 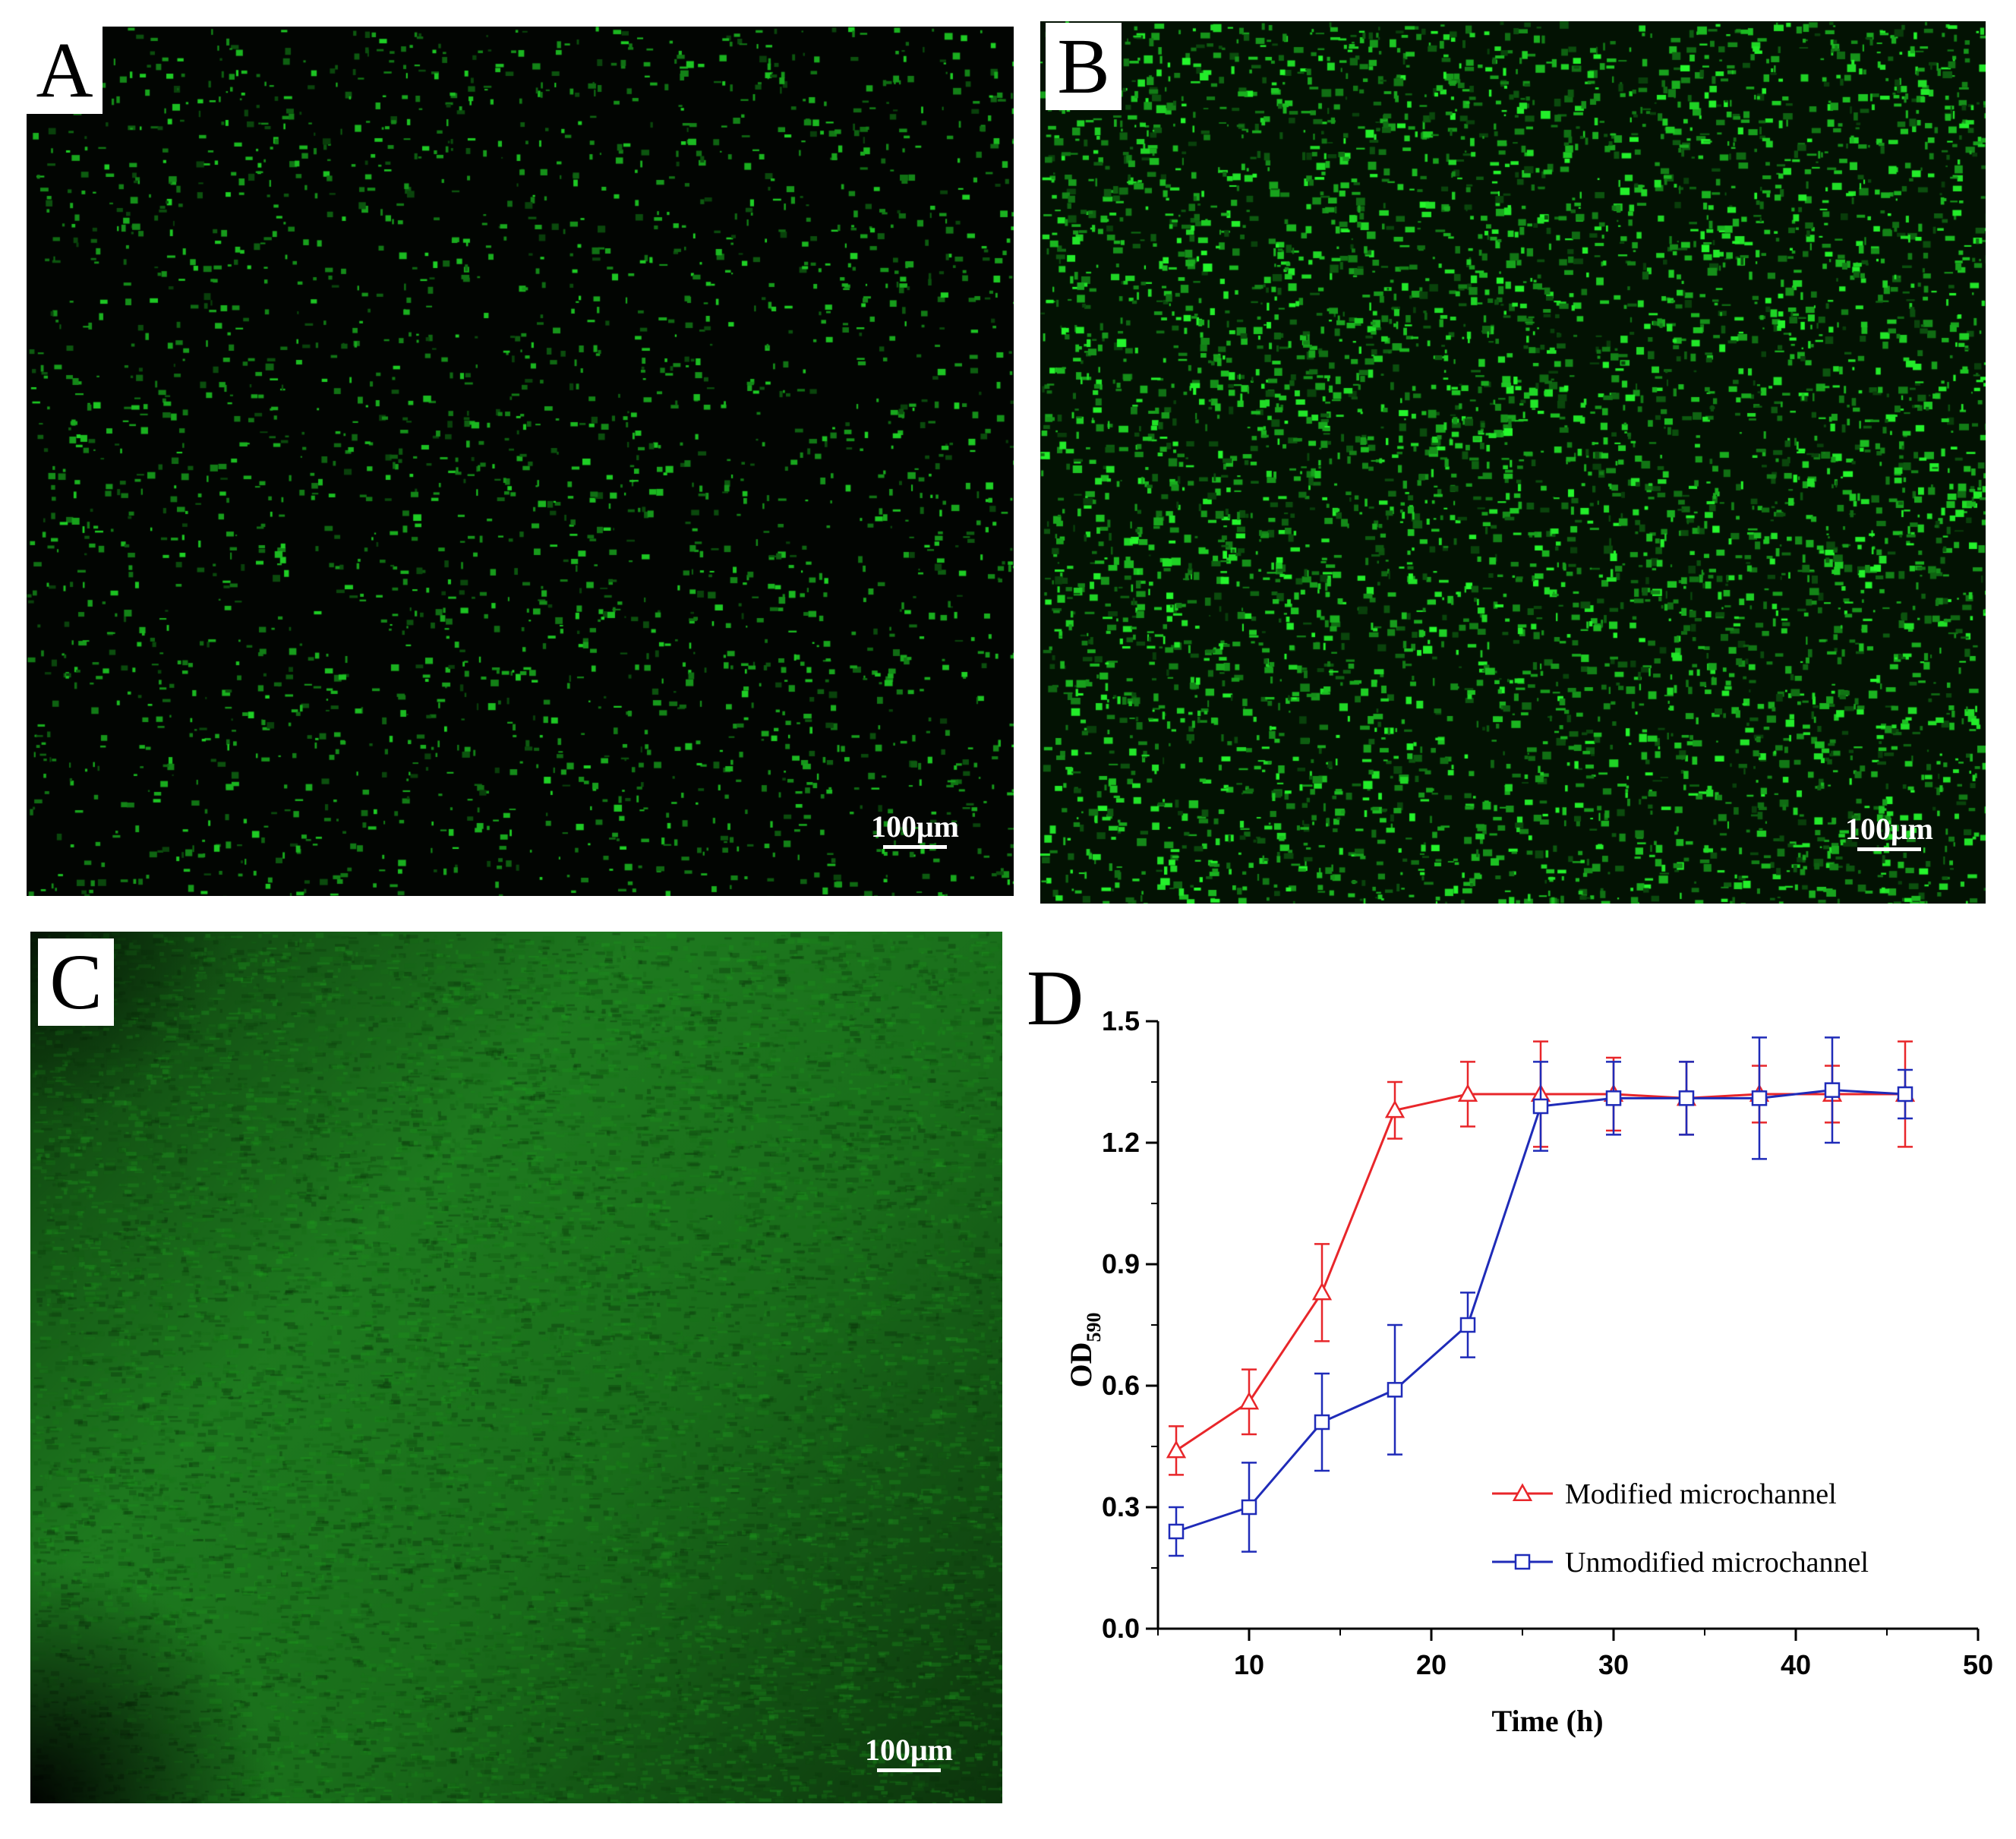 I want to click on panel-label-b: B, so click(x=1084, y=66).